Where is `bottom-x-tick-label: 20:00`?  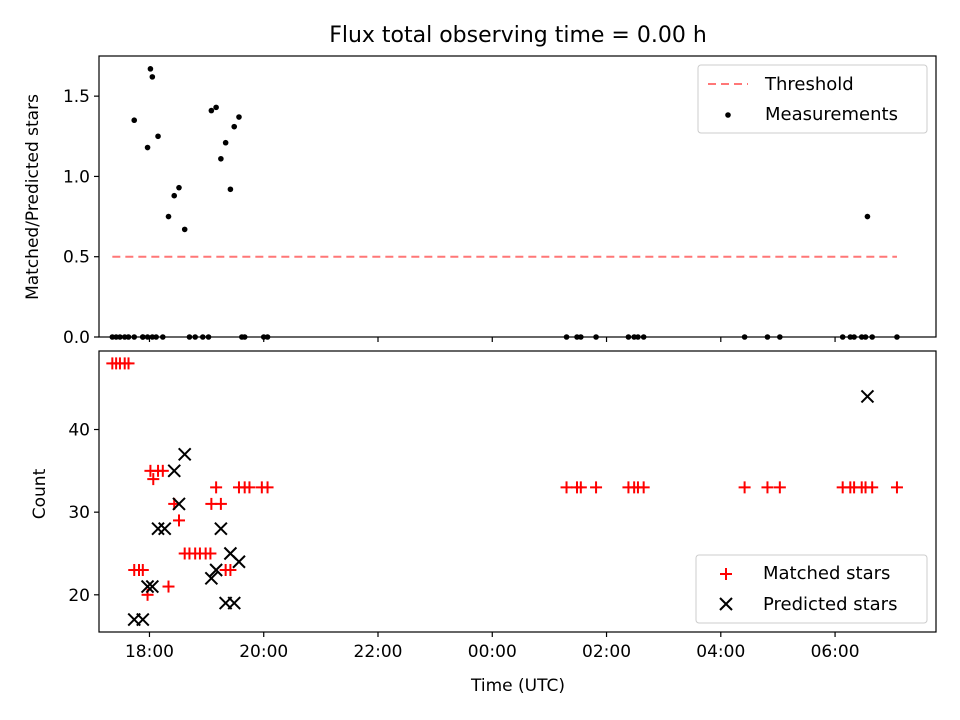
bottom-x-tick-label: 20:00 is located at coordinates (263, 652).